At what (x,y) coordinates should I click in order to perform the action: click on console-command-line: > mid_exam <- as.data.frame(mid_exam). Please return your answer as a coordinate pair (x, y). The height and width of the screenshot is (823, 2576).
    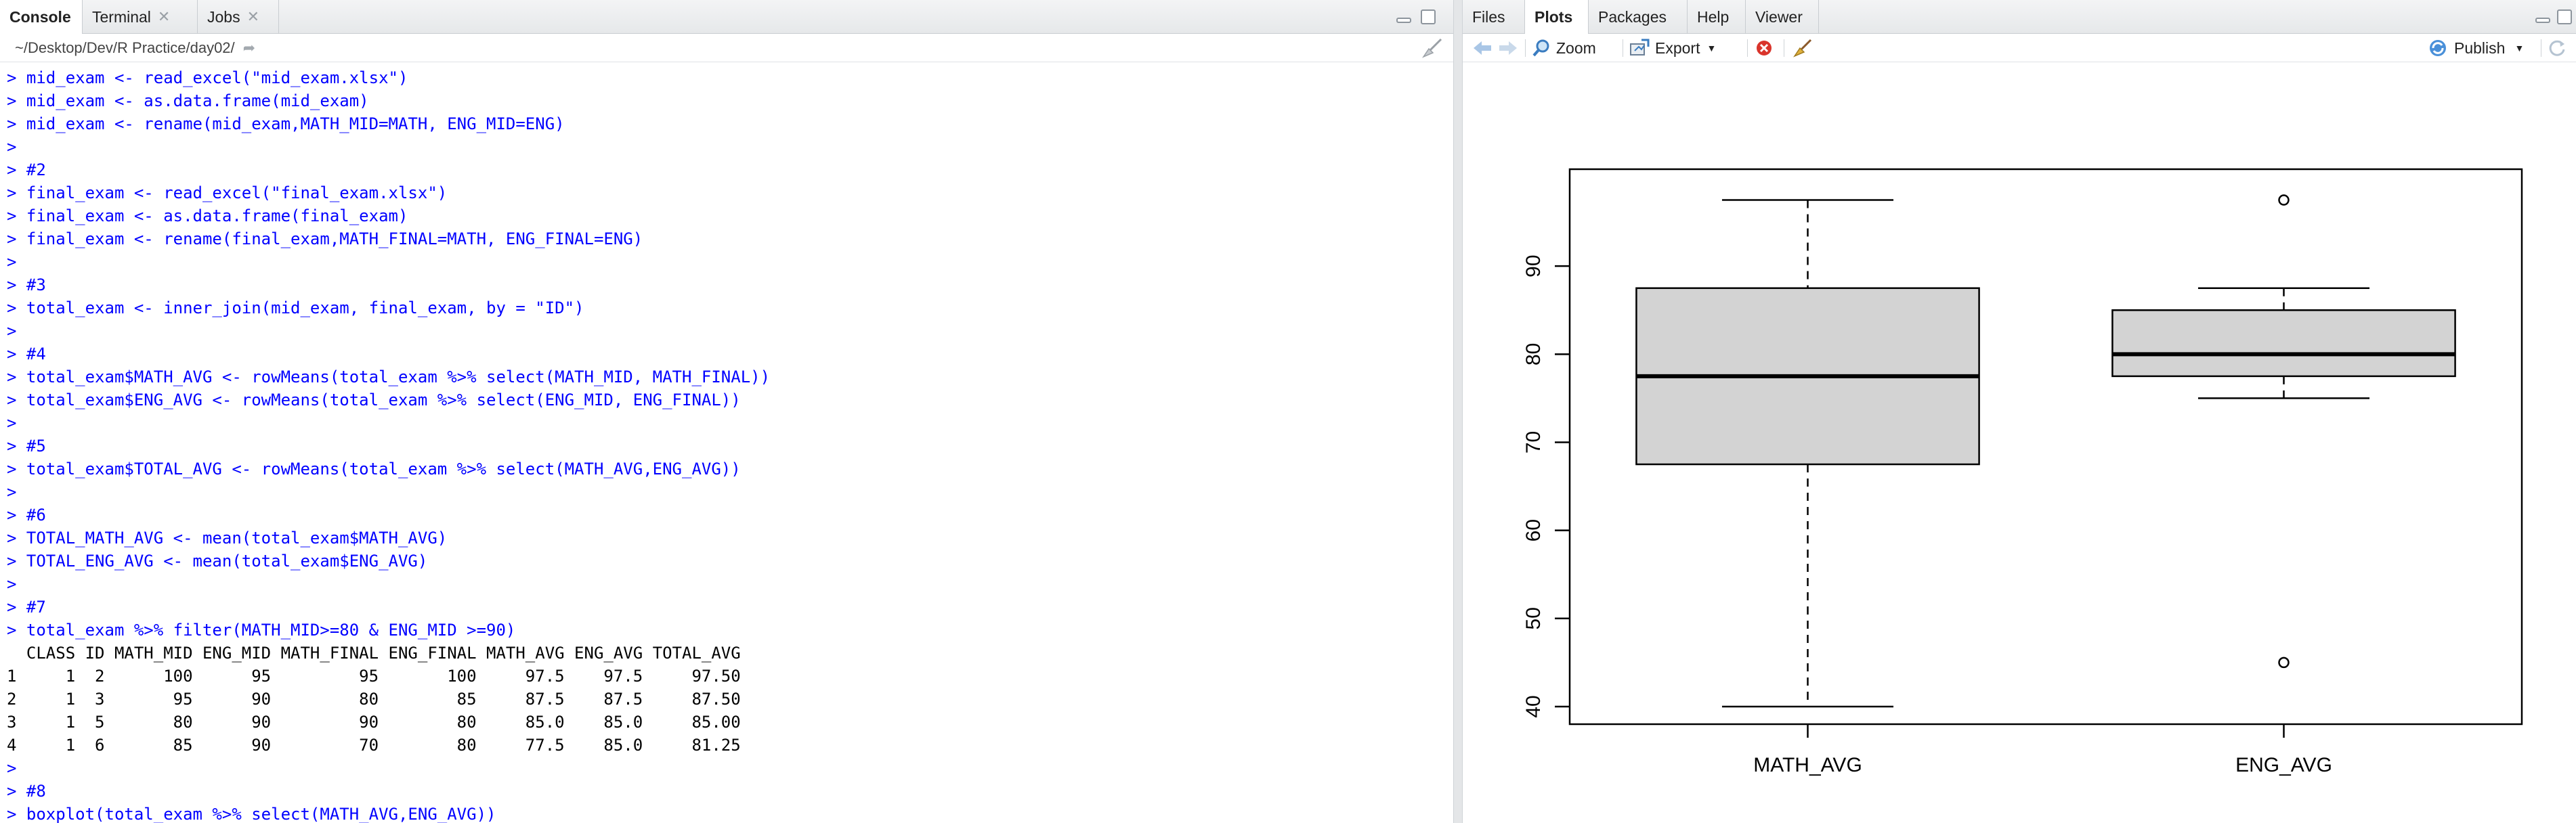
    Looking at the image, I should click on (188, 100).